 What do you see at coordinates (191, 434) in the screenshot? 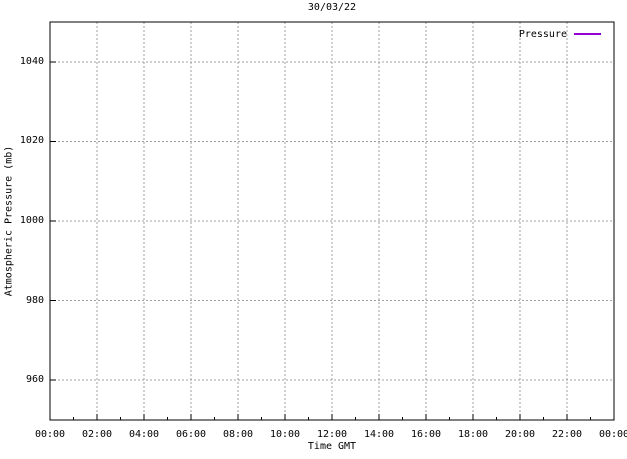
I see `x-tick-label: 06:00` at bounding box center [191, 434].